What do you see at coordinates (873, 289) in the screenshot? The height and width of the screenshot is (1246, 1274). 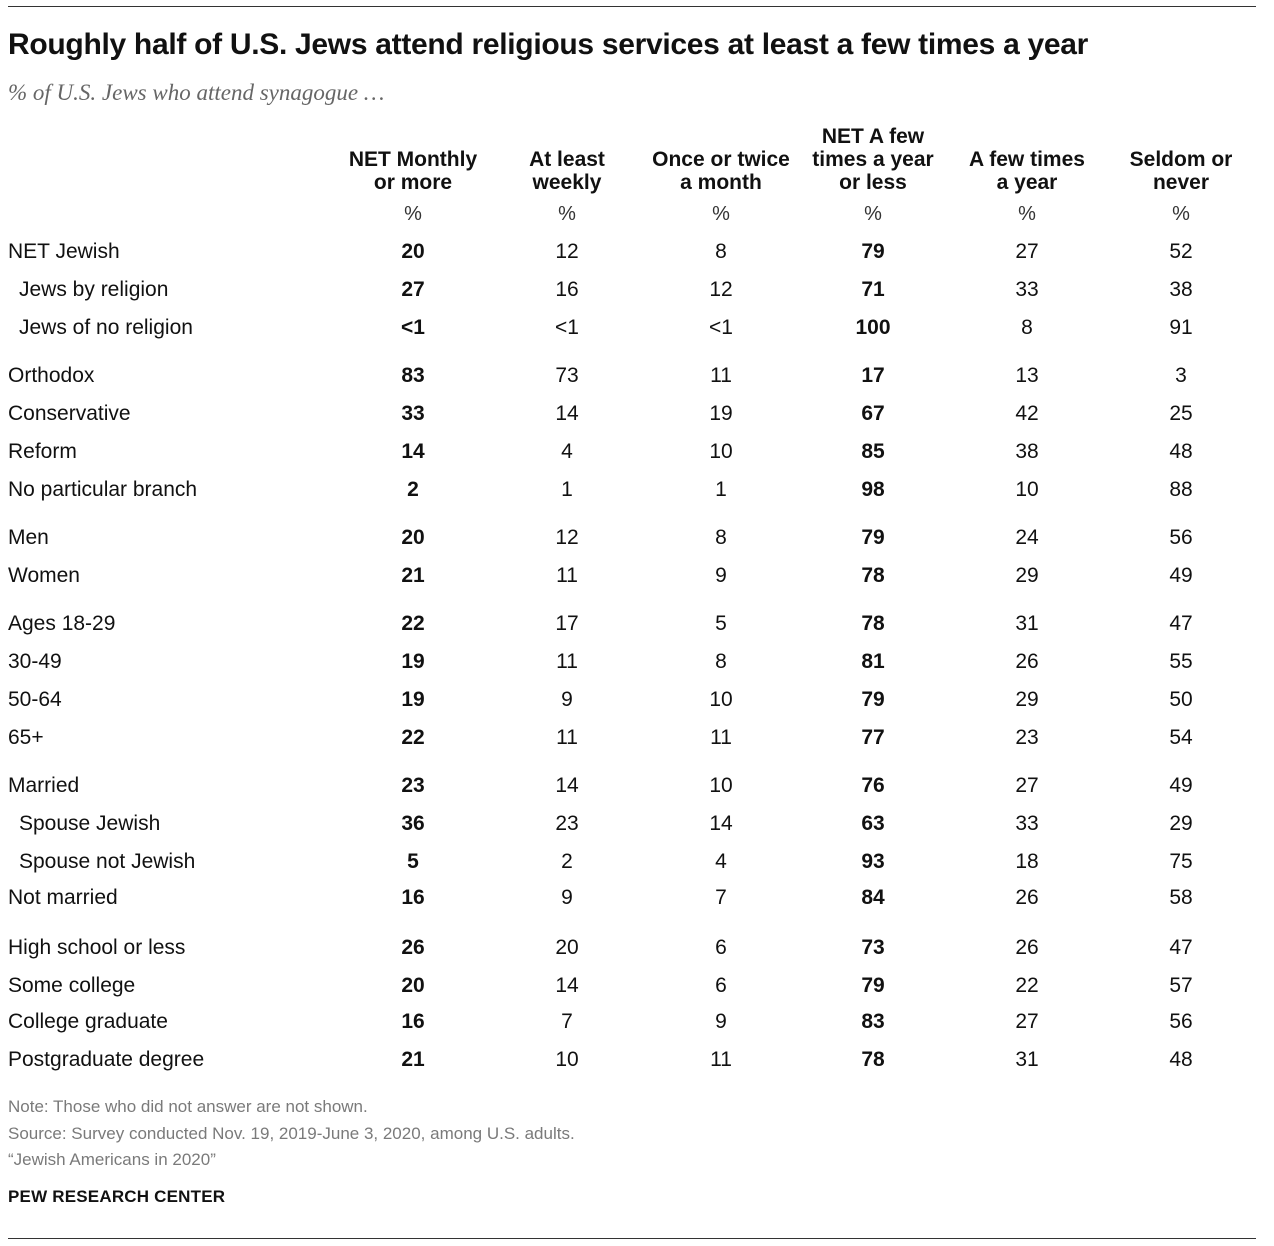 I see `table-cell: 71` at bounding box center [873, 289].